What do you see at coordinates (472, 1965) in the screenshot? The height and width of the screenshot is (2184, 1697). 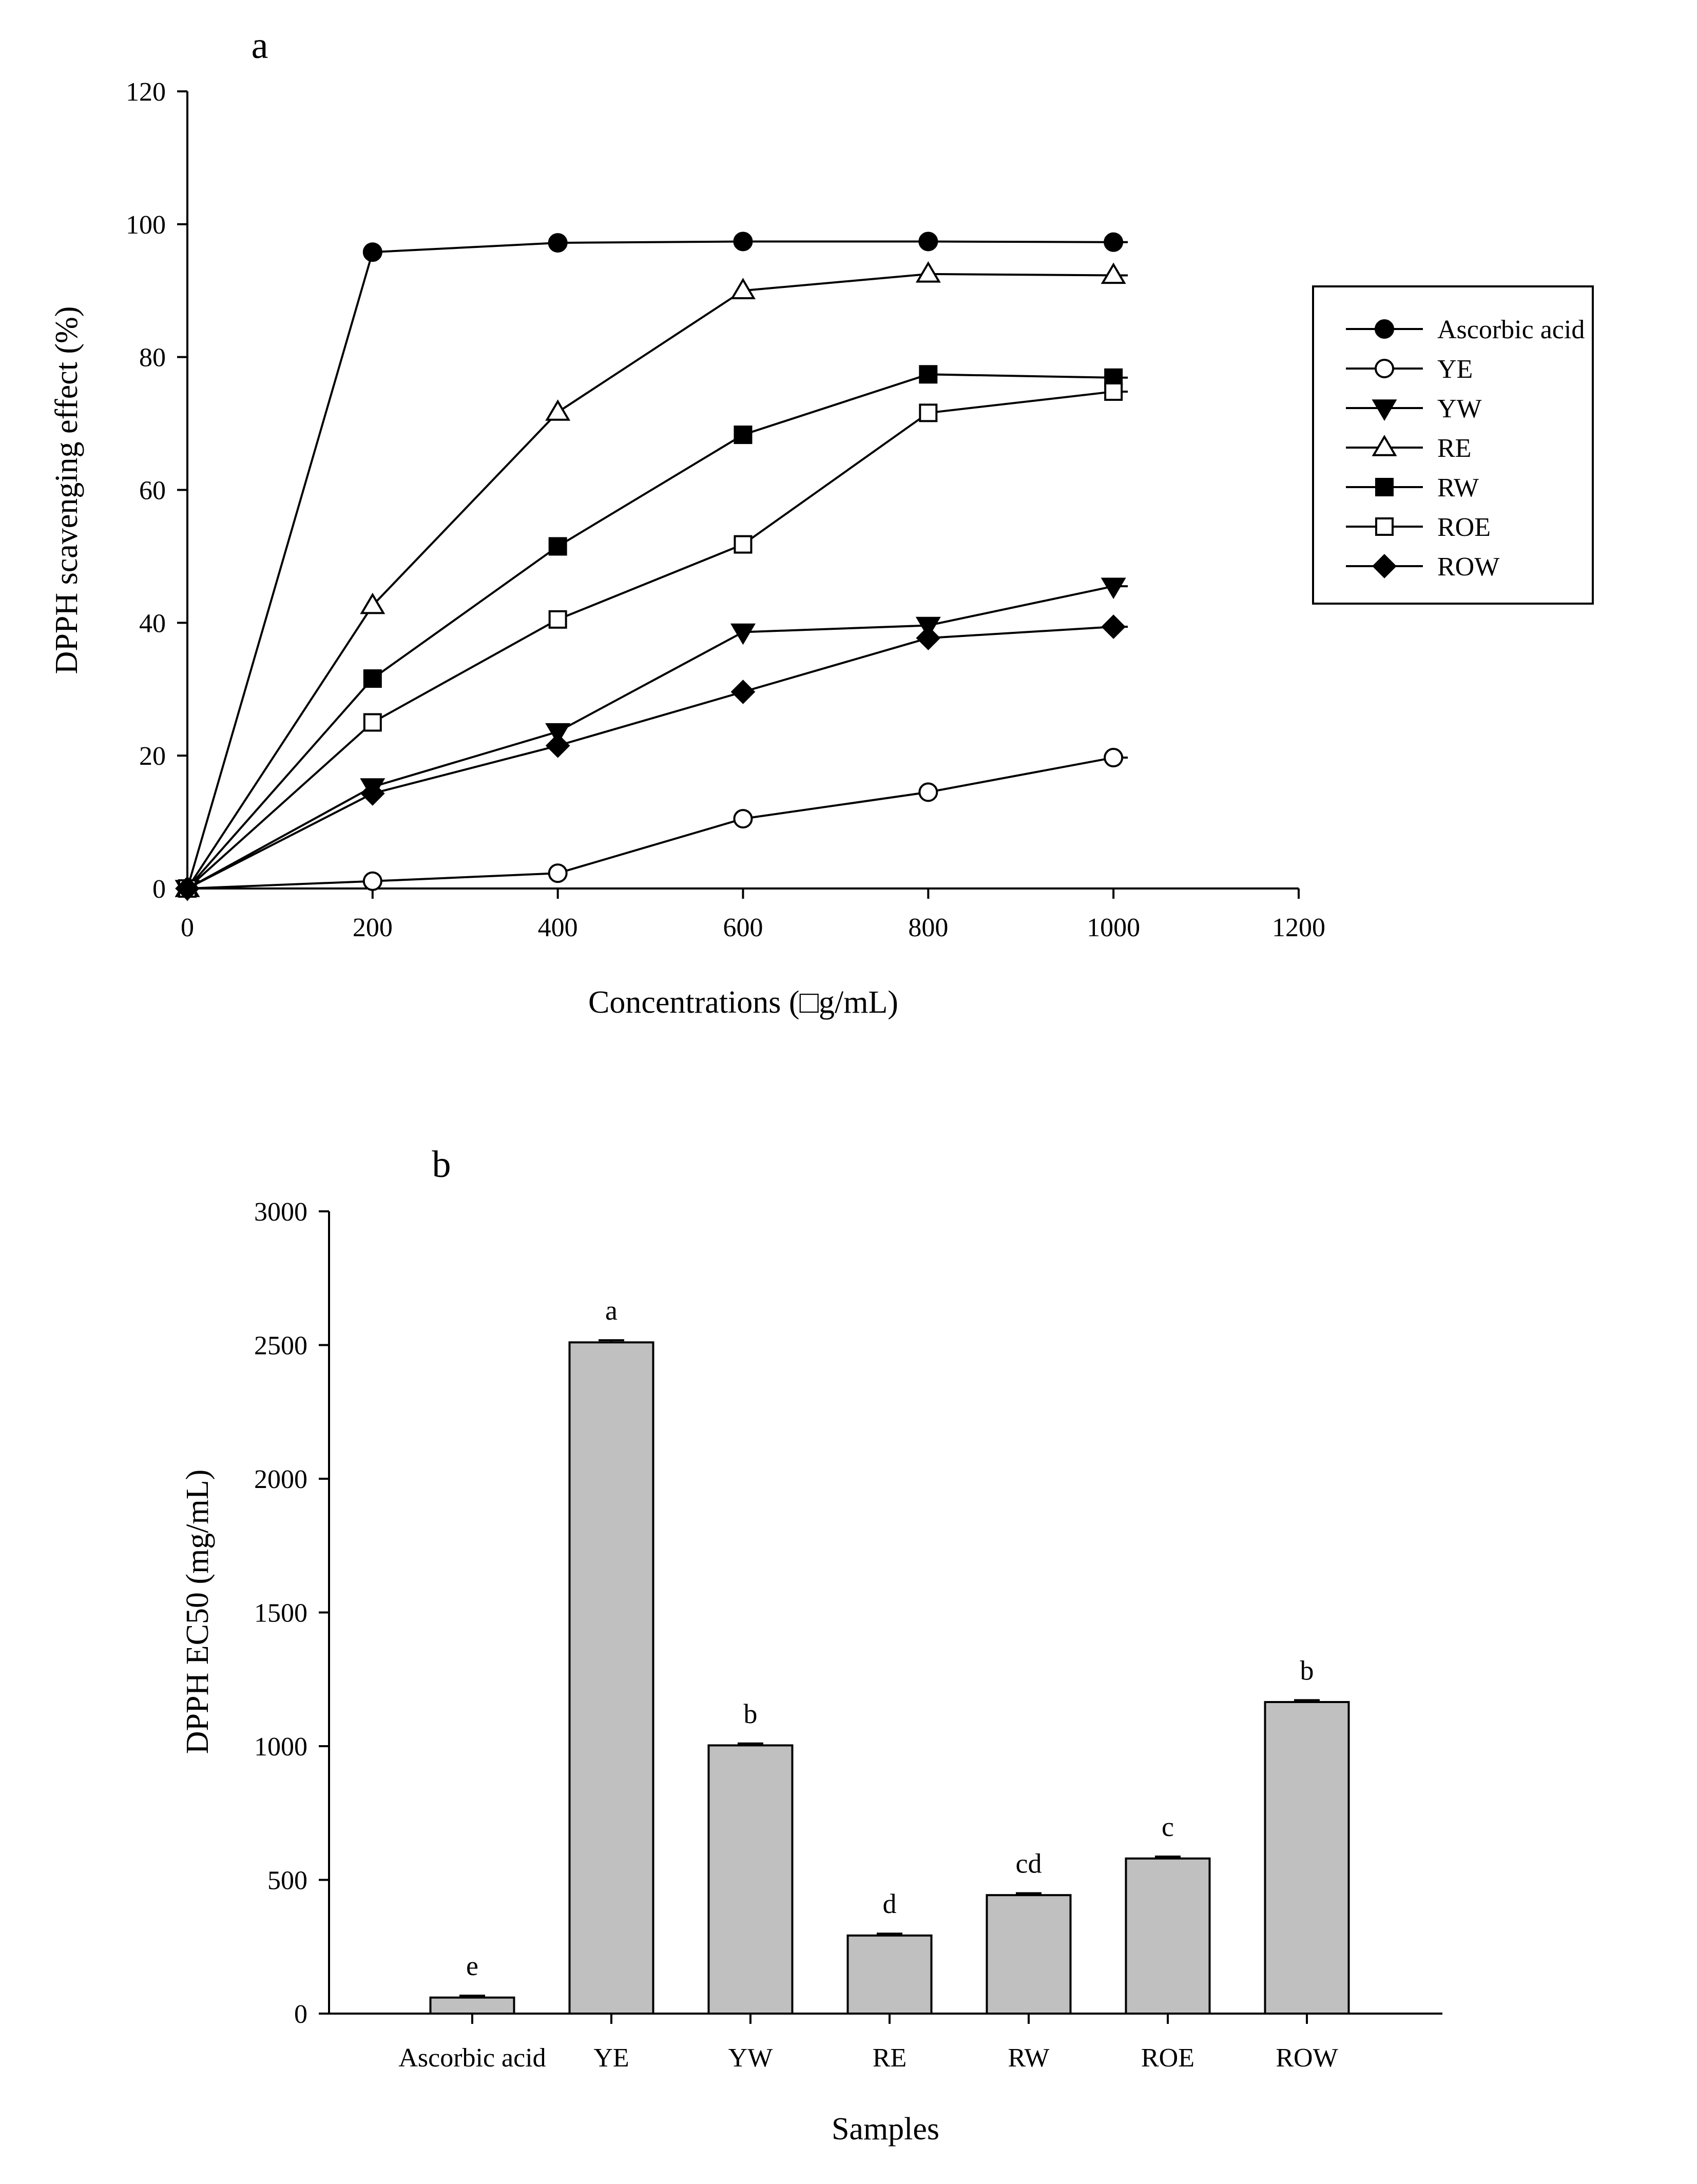 I see `significance-letter: e` at bounding box center [472, 1965].